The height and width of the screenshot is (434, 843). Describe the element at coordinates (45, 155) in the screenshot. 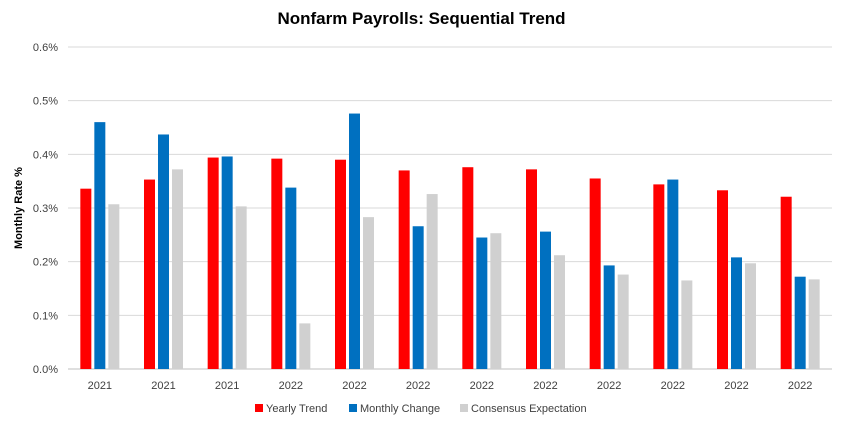

I see `y-tick-label: 0.4%` at that location.